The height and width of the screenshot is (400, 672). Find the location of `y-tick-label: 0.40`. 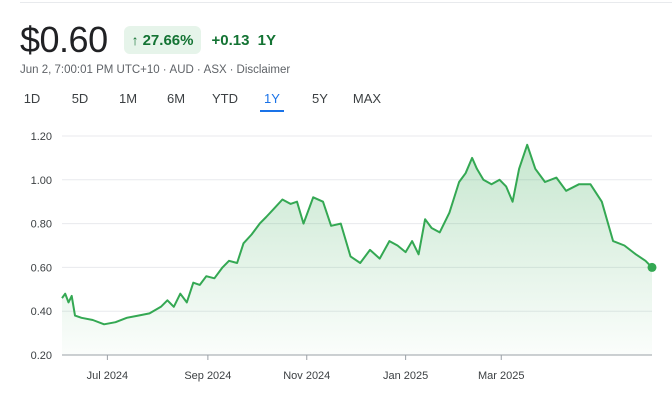

y-tick-label: 0.40 is located at coordinates (41, 312).